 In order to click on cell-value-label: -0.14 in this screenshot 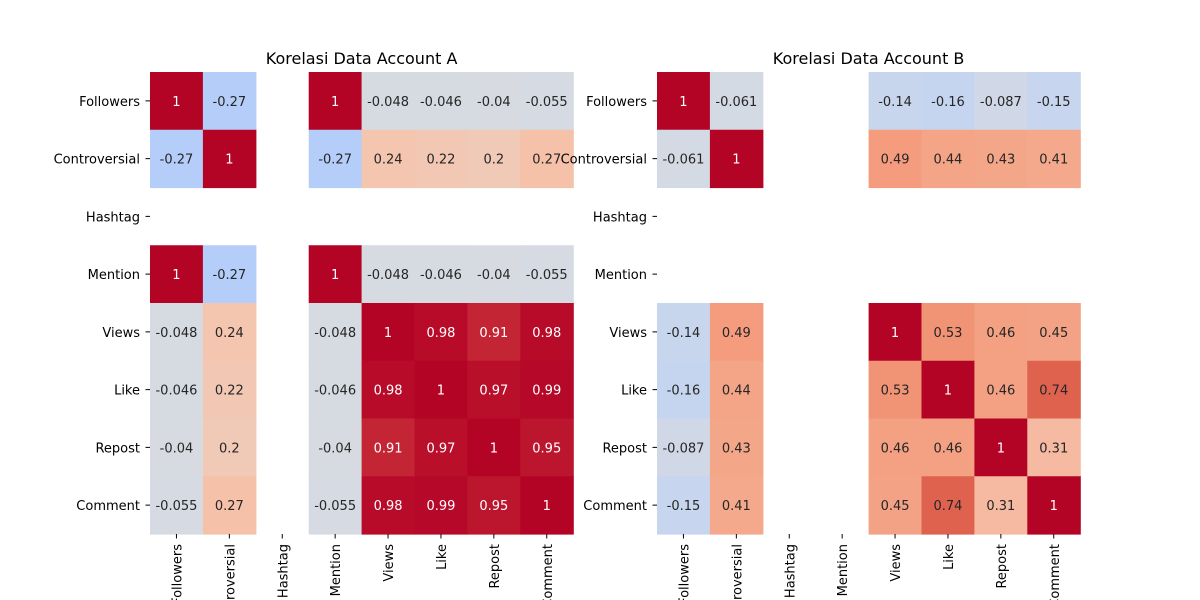, I will do `click(895, 102)`.